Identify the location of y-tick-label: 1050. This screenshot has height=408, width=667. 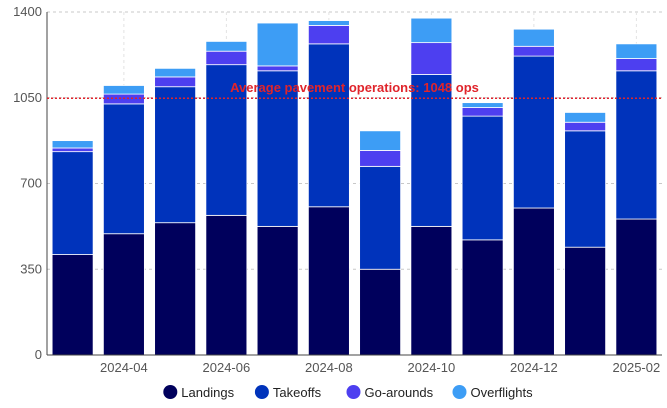
(27, 97).